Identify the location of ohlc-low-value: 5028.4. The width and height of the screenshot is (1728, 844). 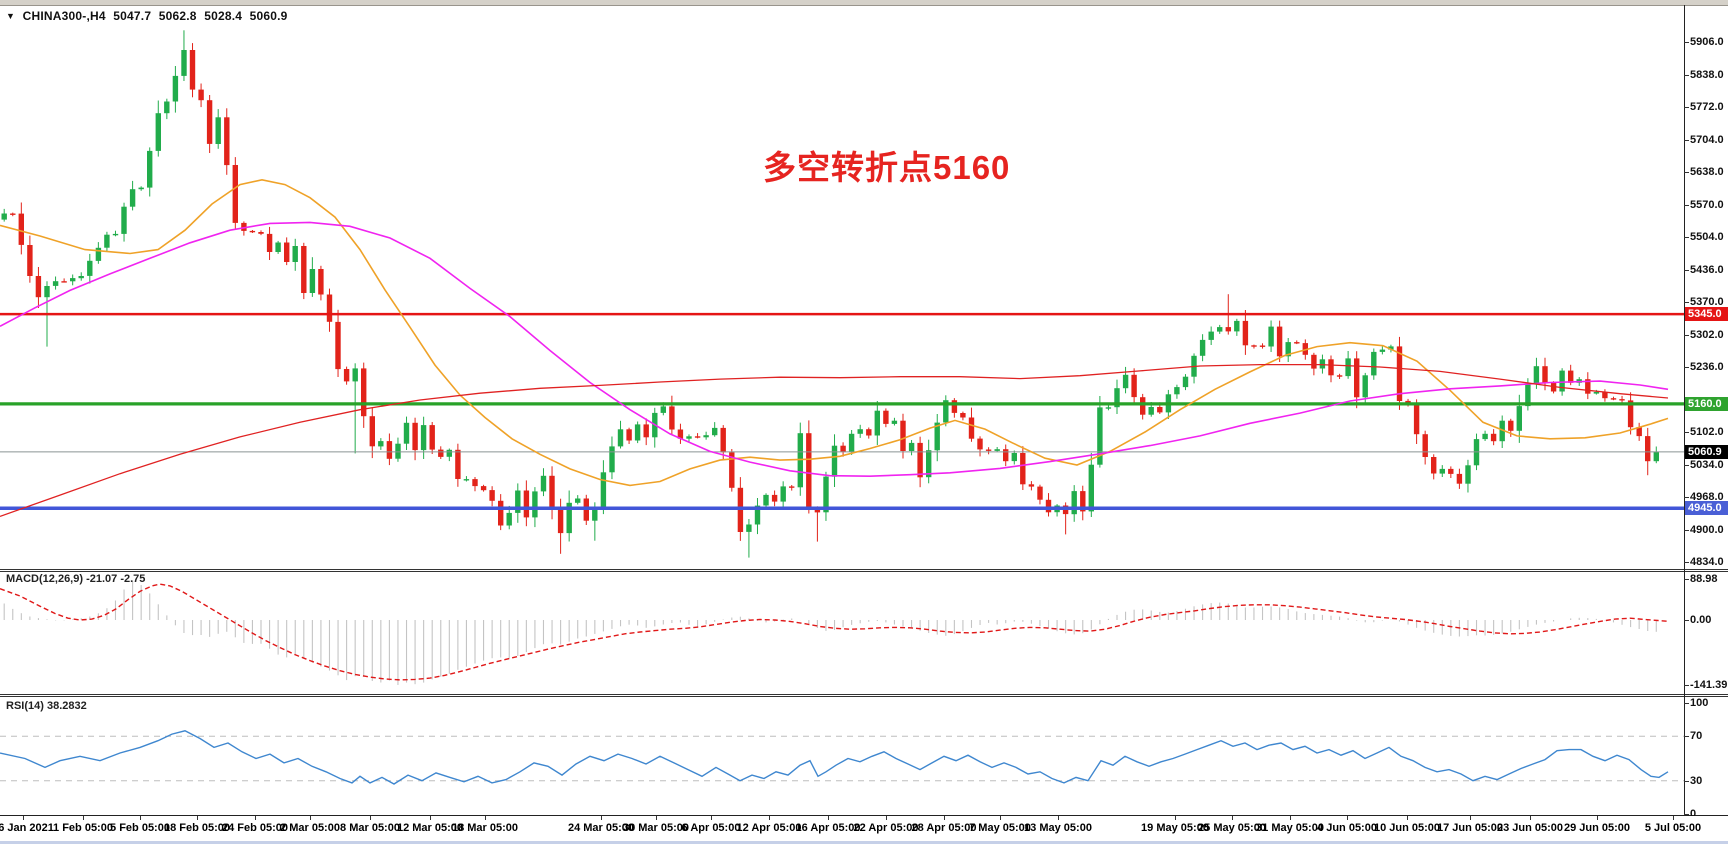
(223, 16).